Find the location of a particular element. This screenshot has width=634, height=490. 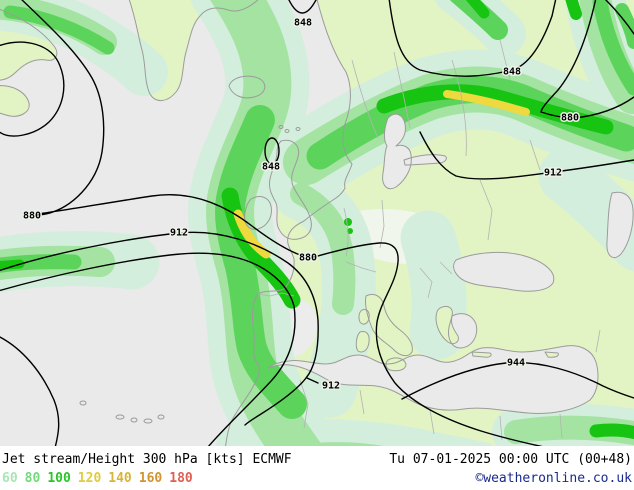

contour-880-northeast is located at coordinates (587, 59).